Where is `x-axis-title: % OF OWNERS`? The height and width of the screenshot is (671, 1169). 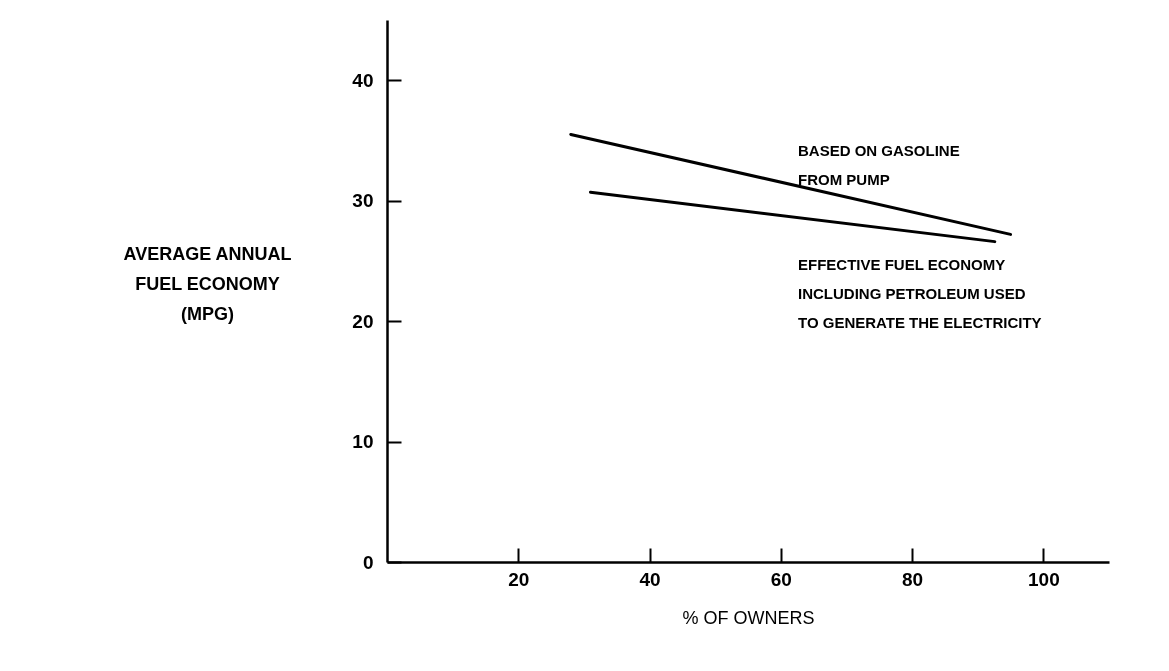 x-axis-title: % OF OWNERS is located at coordinates (748, 617).